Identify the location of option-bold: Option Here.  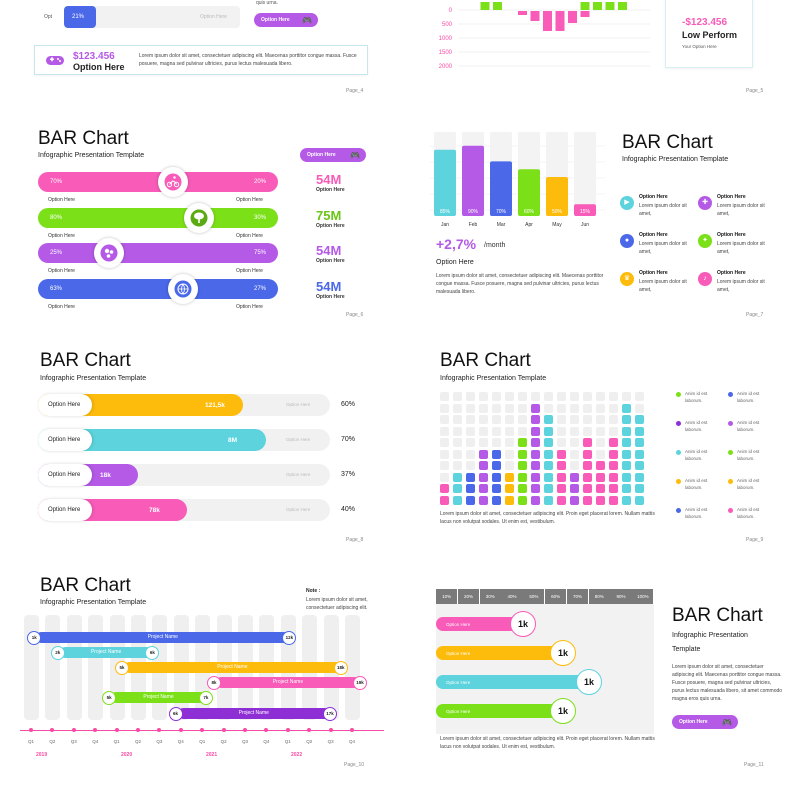
(99, 67).